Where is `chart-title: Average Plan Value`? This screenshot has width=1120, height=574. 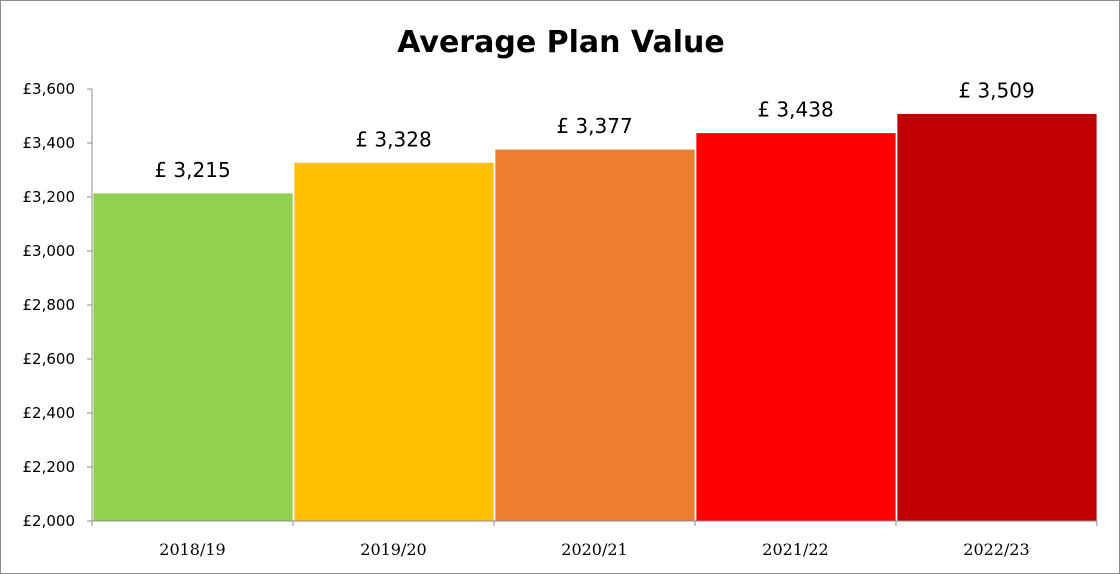 chart-title: Average Plan Value is located at coordinates (560, 42).